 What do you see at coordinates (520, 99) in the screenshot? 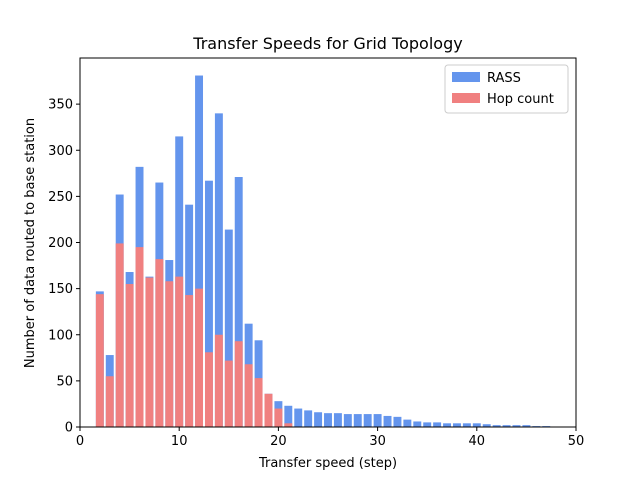
I see `legend-label-hop-count: Hop count` at bounding box center [520, 99].